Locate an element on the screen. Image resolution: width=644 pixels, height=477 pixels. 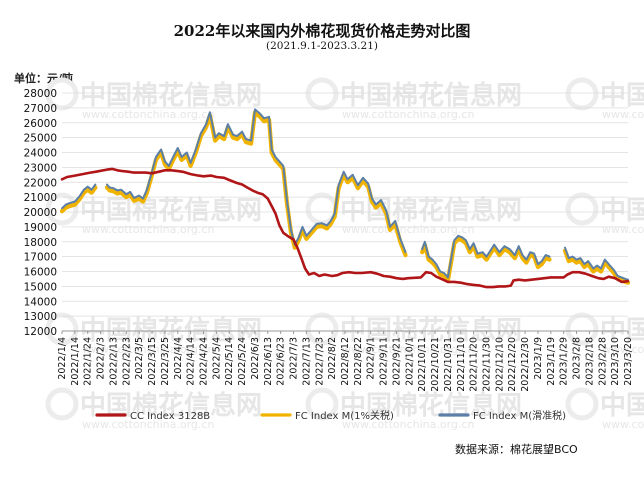
x-tick-label: 2022/3/15 is located at coordinates (152, 361).